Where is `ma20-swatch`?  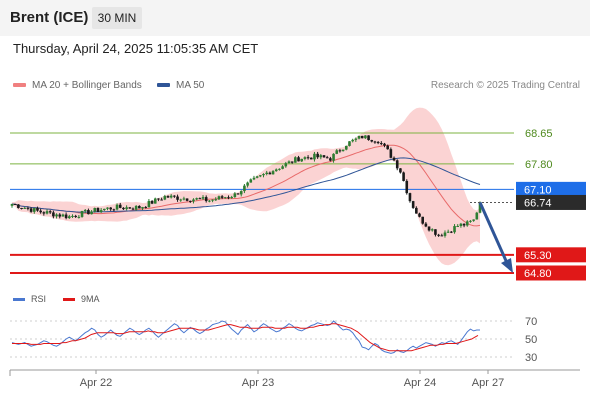 ma20-swatch is located at coordinates (19, 85).